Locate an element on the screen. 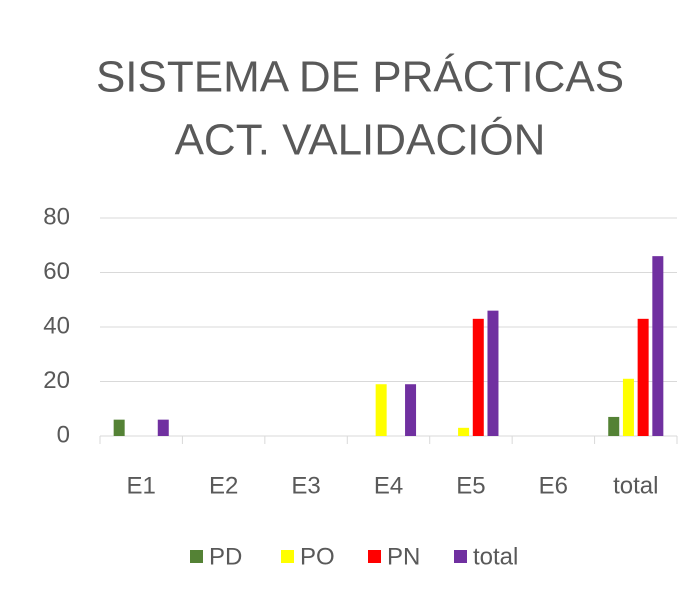 The image size is (695, 605). legend-label: total is located at coordinates (495, 556).